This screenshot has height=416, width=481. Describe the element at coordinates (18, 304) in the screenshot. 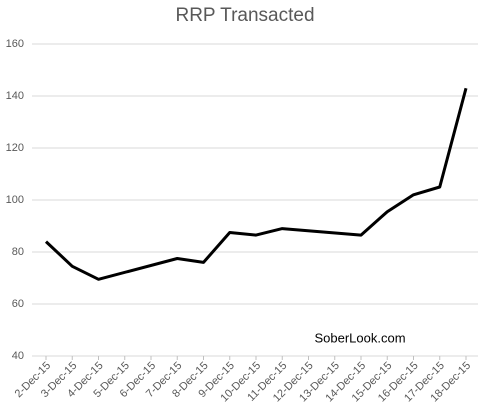

I see `y-tick-label: 60` at that location.